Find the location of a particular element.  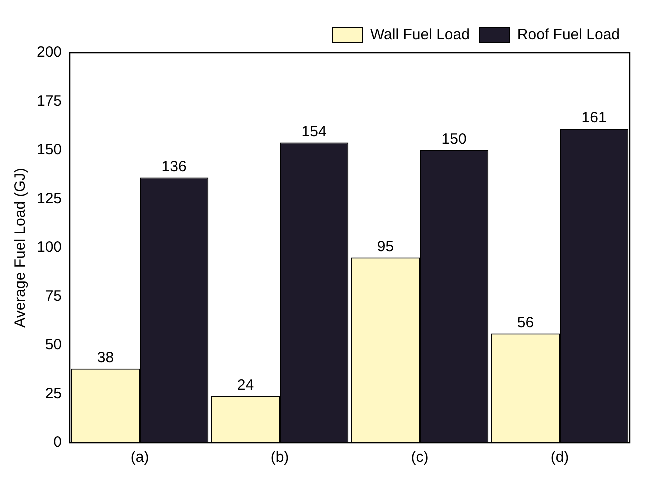

legend-label: Wall Fuel Load is located at coordinates (420, 35).